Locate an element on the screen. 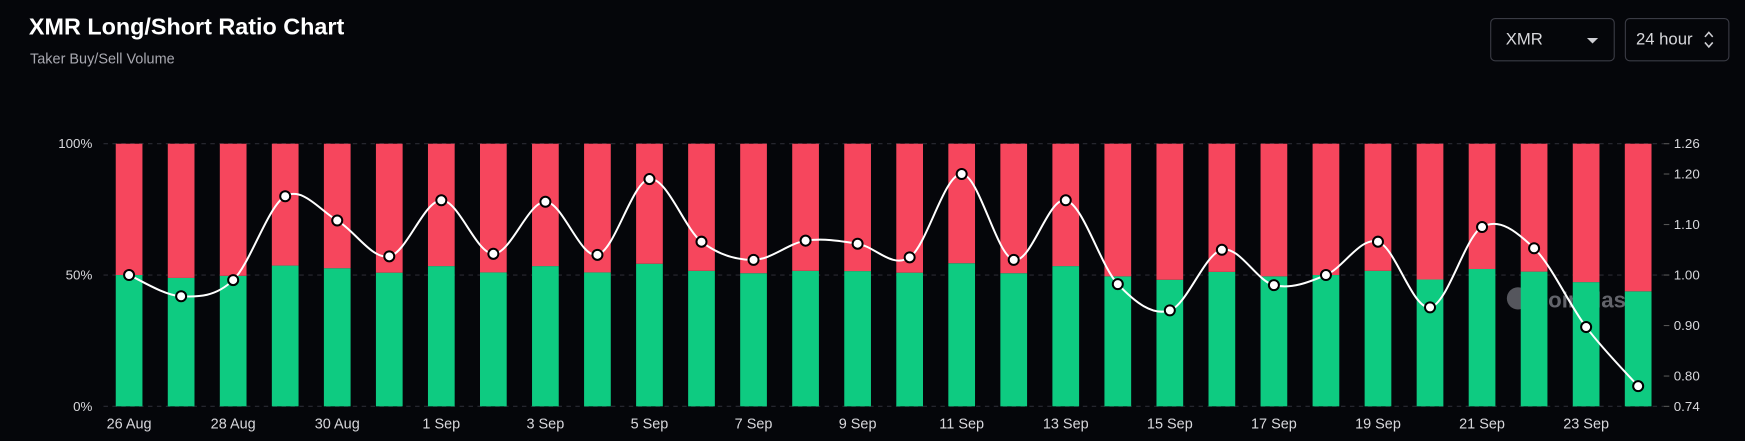 The height and width of the screenshot is (441, 1745). interval-select is located at coordinates (1677, 39).